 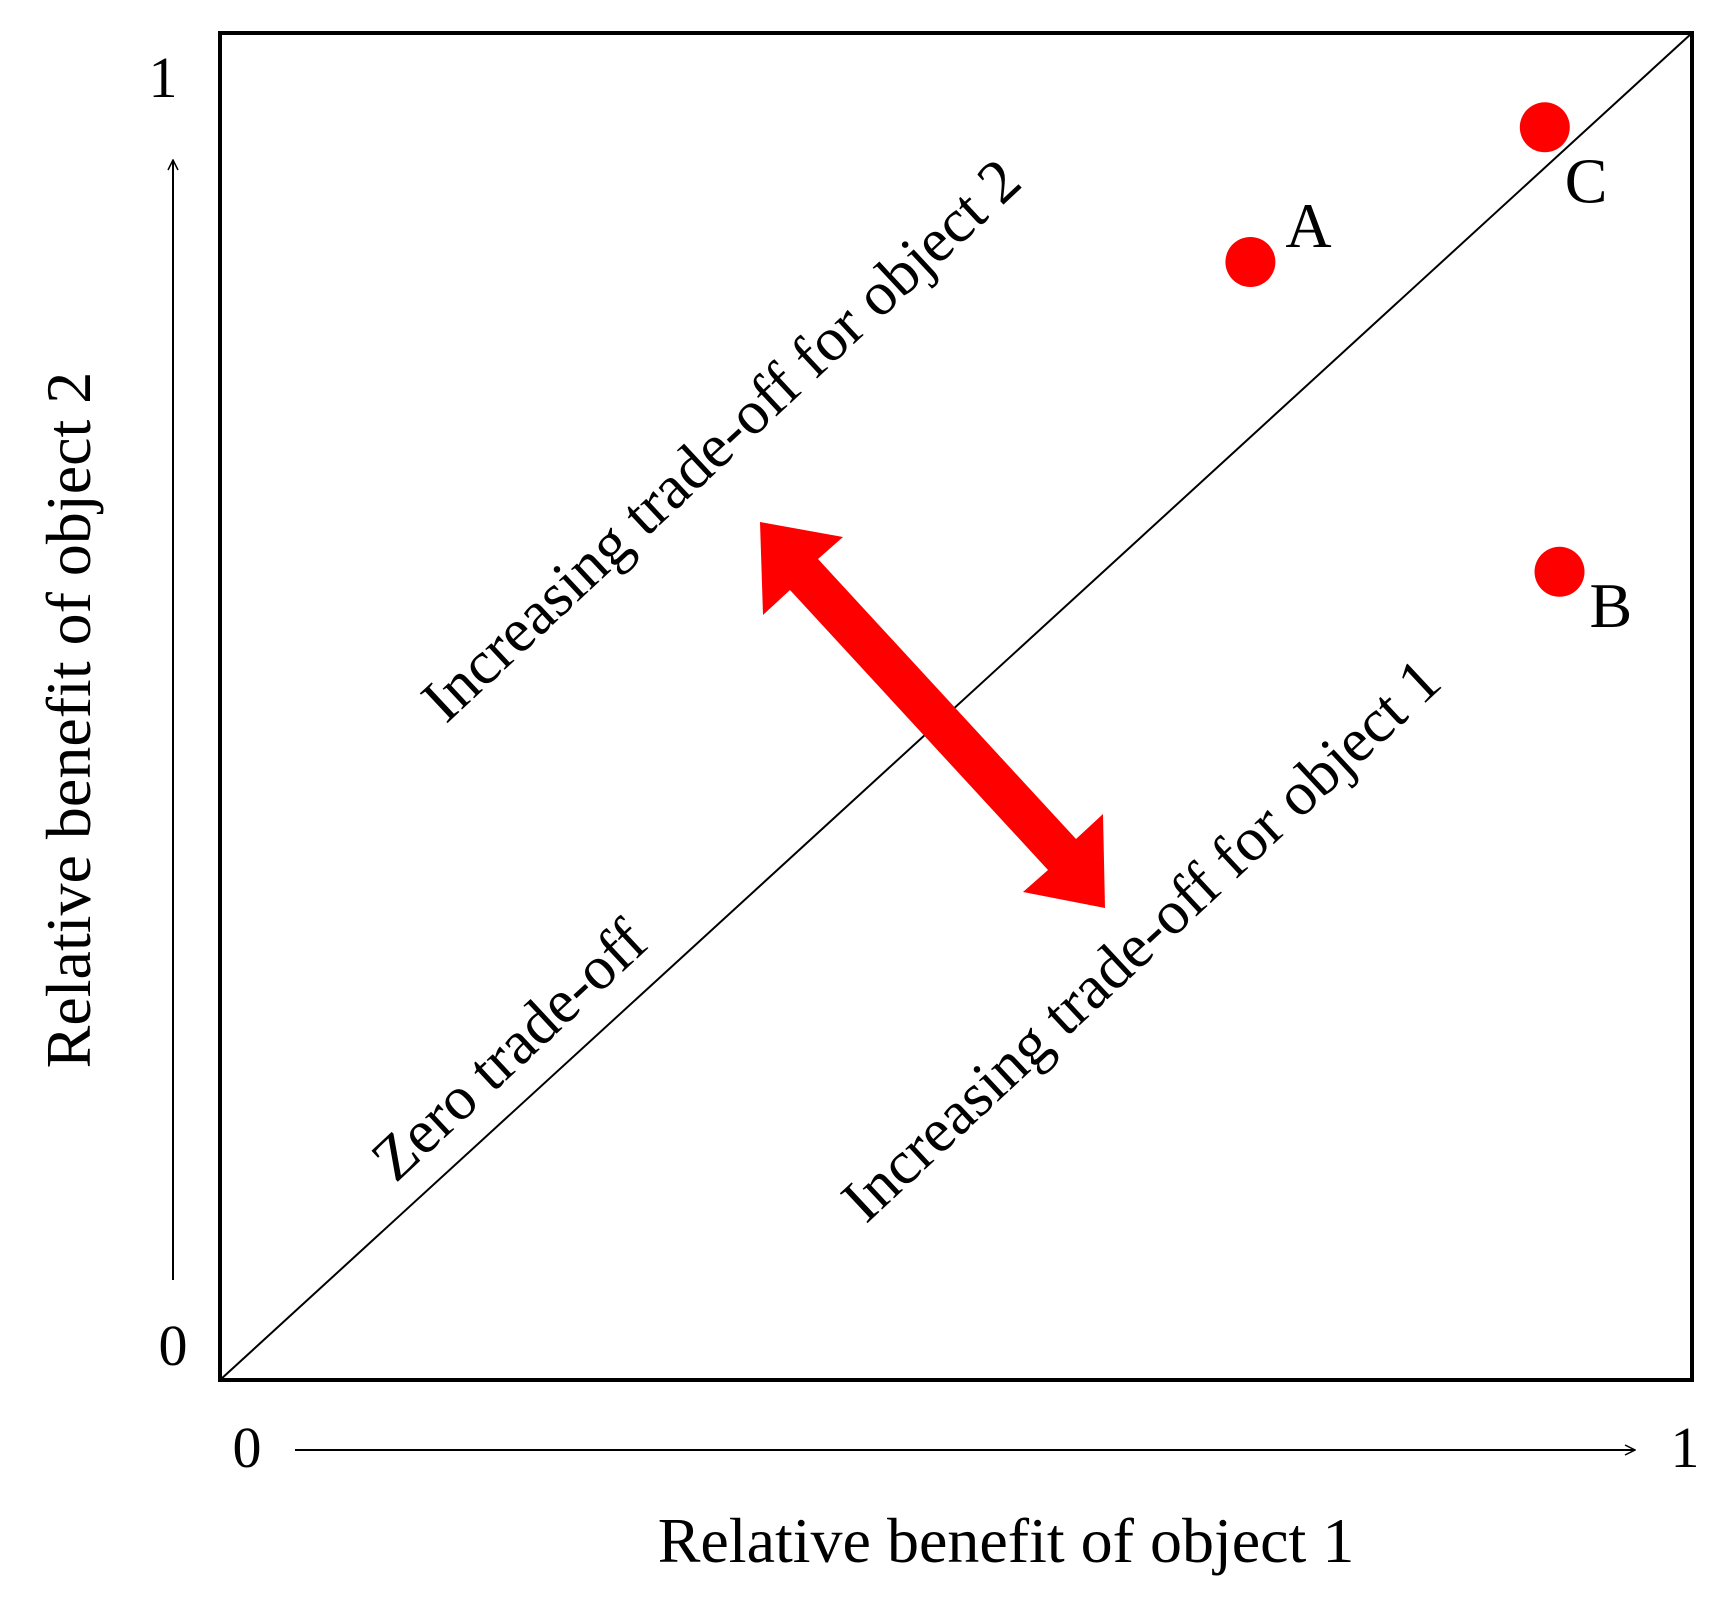 What do you see at coordinates (173, 1345) in the screenshot?
I see `y-tick-min: 0` at bounding box center [173, 1345].